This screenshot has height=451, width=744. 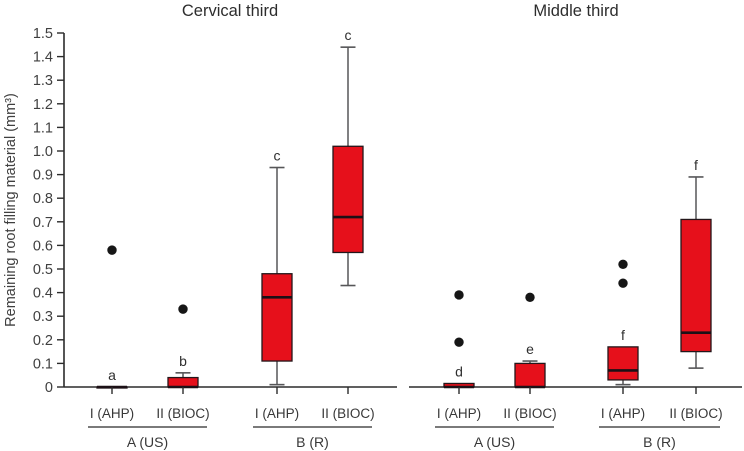 What do you see at coordinates (43, 176) in the screenshot?
I see `y-tick-label: 0.9` at bounding box center [43, 176].